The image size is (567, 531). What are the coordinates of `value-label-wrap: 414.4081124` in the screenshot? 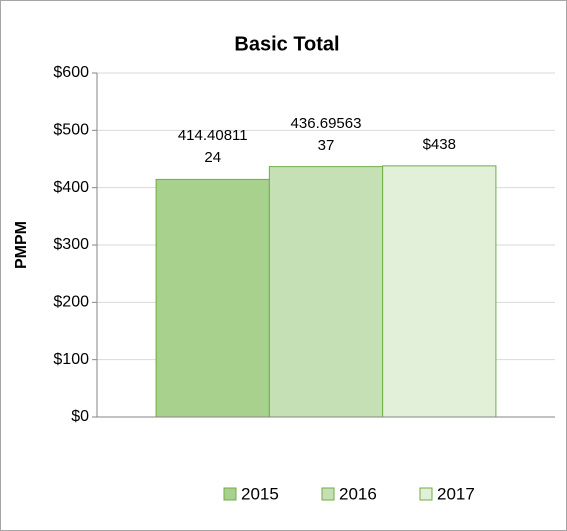 It's located at (213, 139).